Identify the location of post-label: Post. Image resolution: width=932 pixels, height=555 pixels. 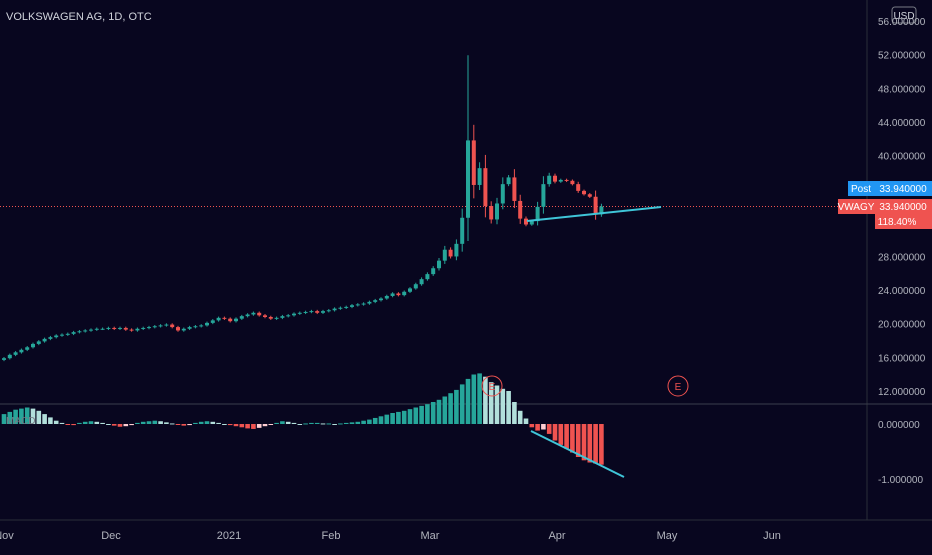
(861, 189).